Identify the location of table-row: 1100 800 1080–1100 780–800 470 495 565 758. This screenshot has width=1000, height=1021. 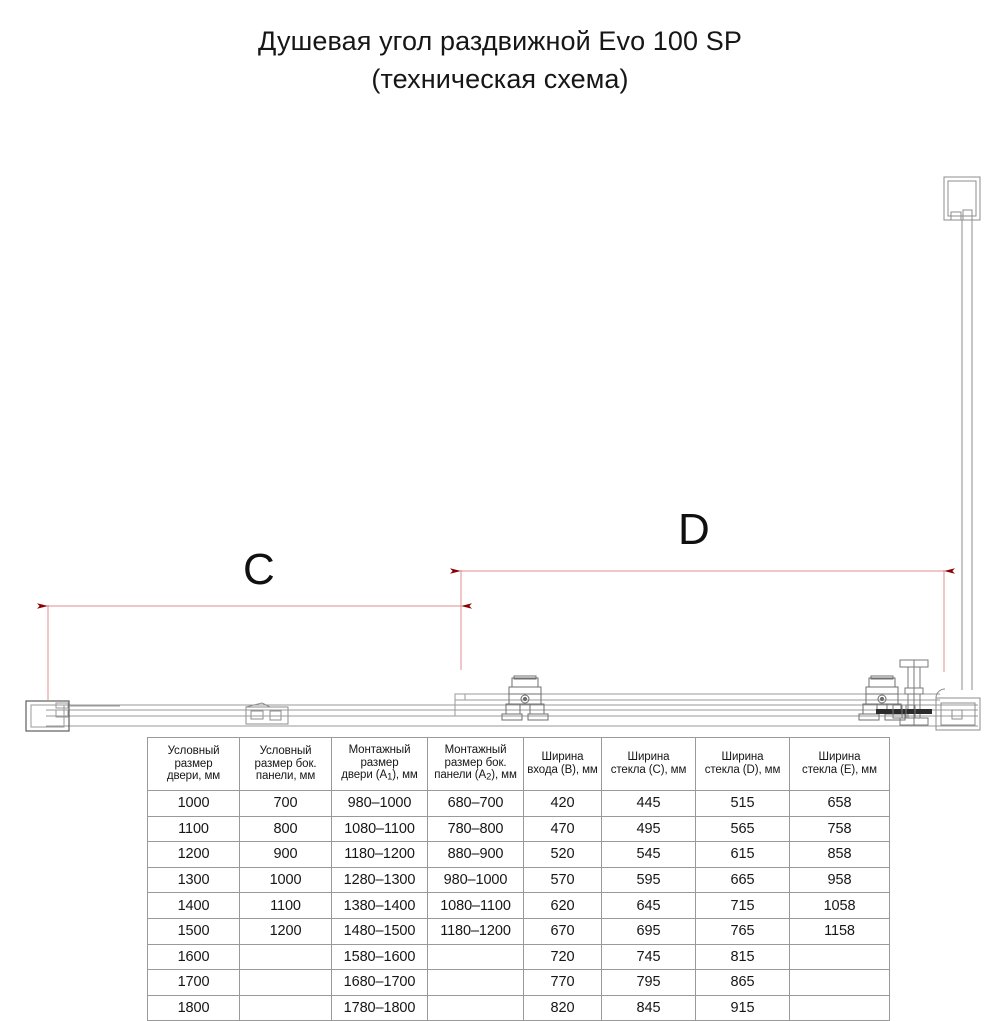
(518, 829).